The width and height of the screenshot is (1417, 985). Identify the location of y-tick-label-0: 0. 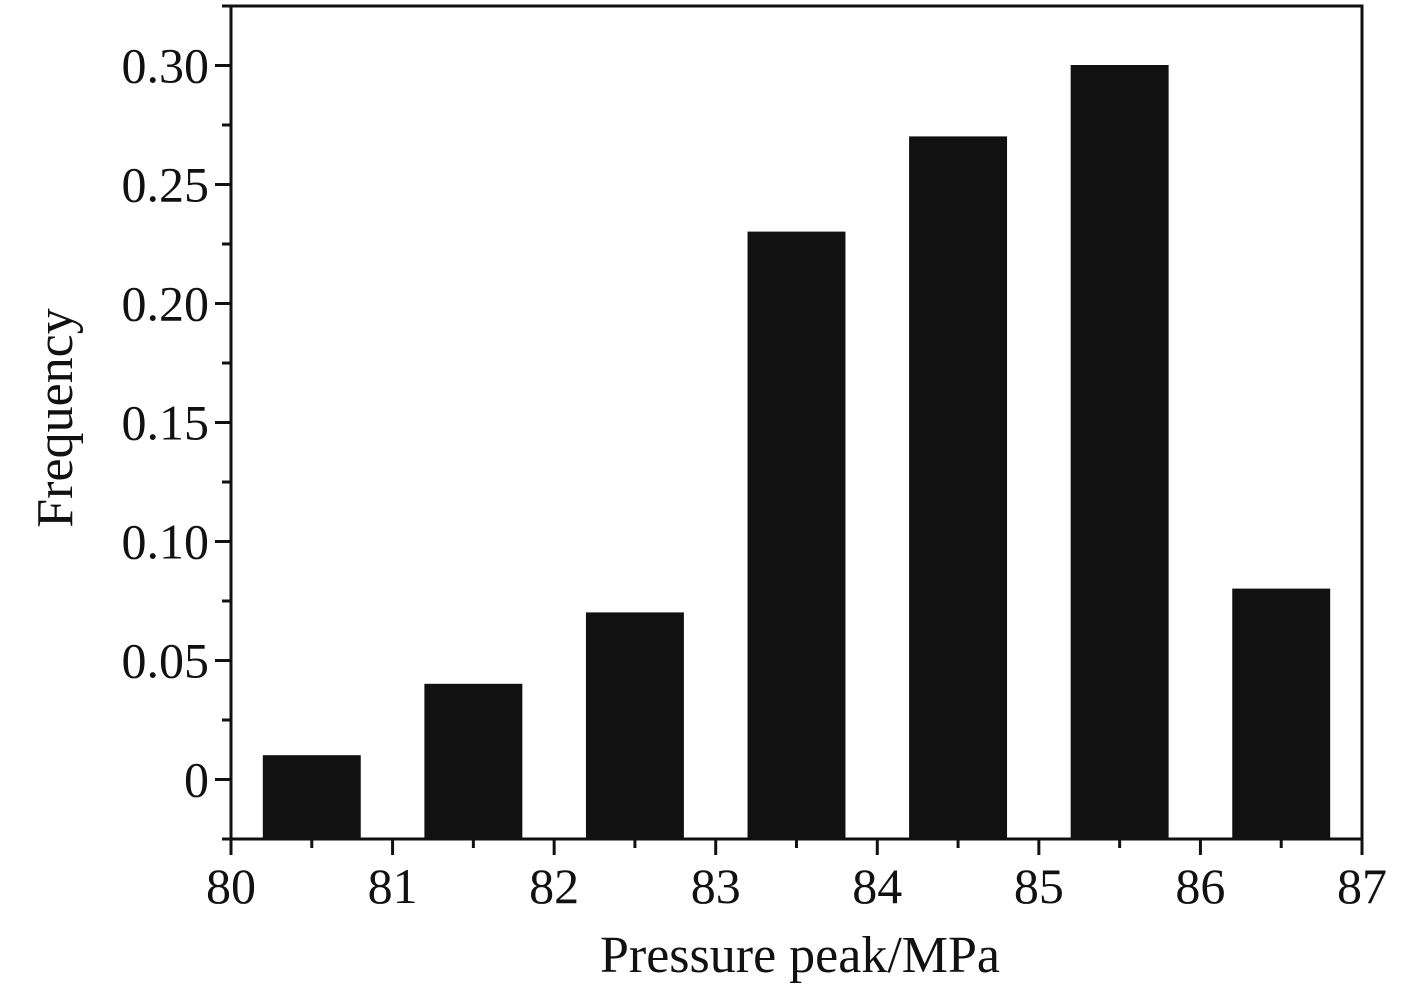
(196, 780).